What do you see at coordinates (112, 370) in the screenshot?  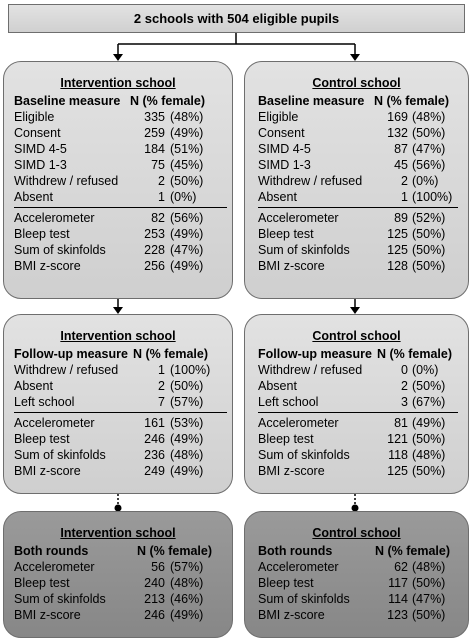 I see `table-row: Withdrew / refused 1 (100%)` at bounding box center [112, 370].